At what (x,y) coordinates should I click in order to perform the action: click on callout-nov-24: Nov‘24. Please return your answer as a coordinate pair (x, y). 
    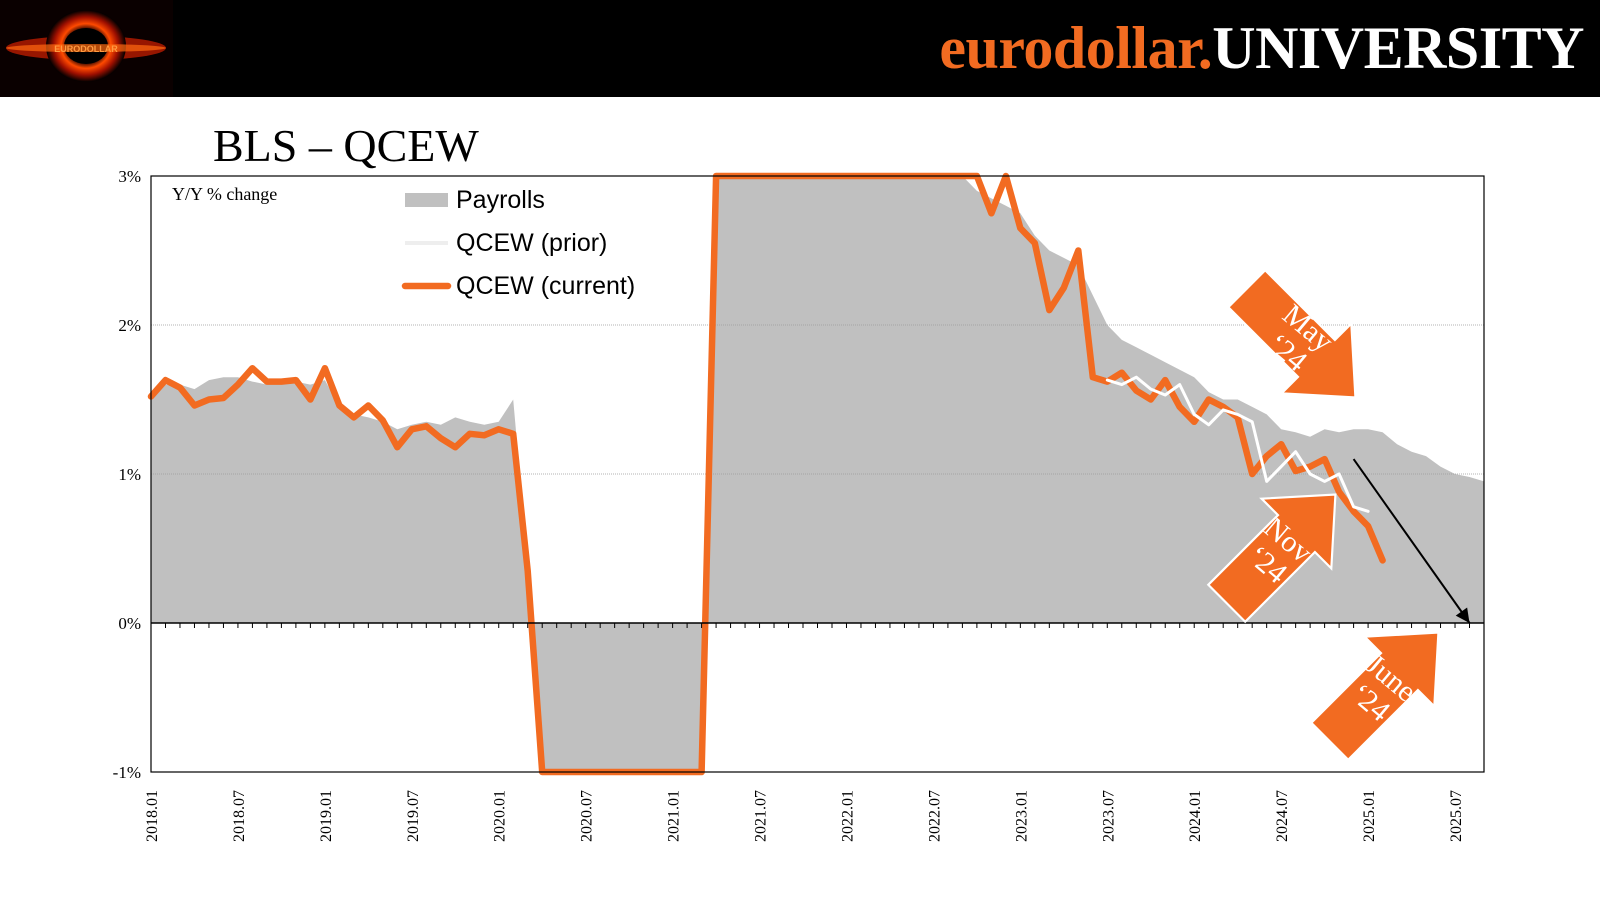
    Looking at the image, I should click on (1271, 558).